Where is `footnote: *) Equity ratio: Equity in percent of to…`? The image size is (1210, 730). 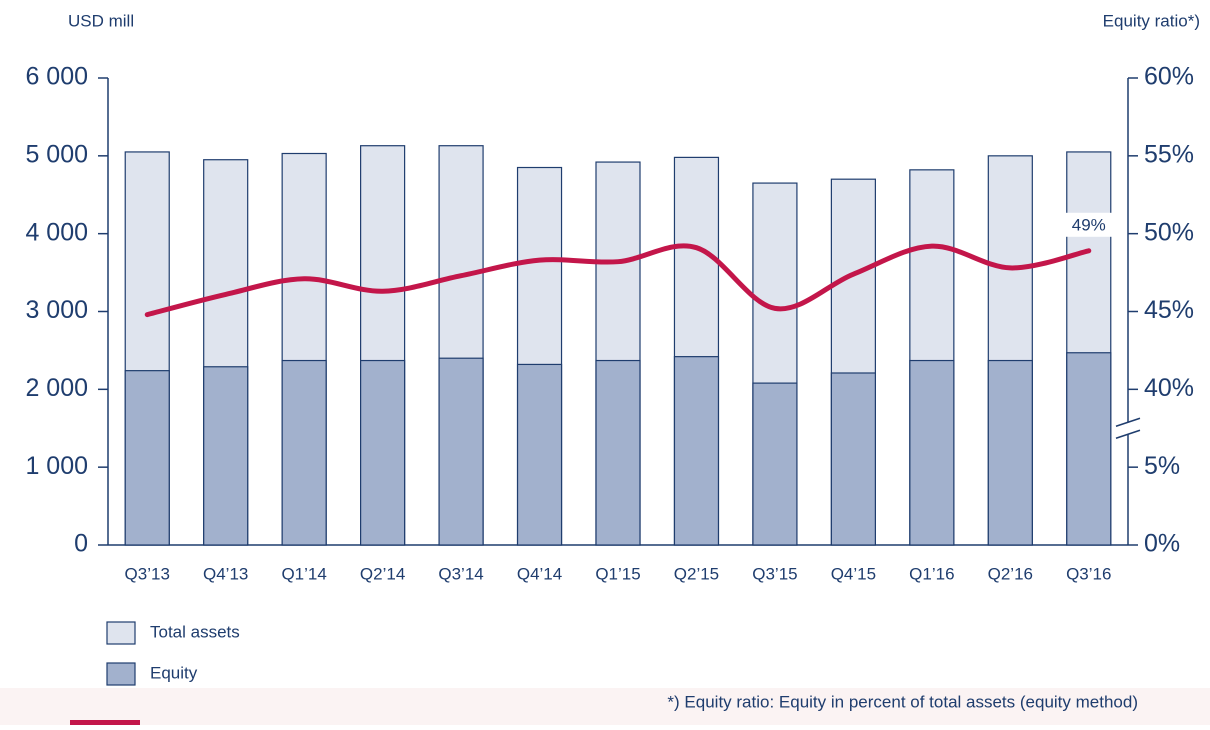 footnote: *) Equity ratio: Equity in percent of to… is located at coordinates (902, 701).